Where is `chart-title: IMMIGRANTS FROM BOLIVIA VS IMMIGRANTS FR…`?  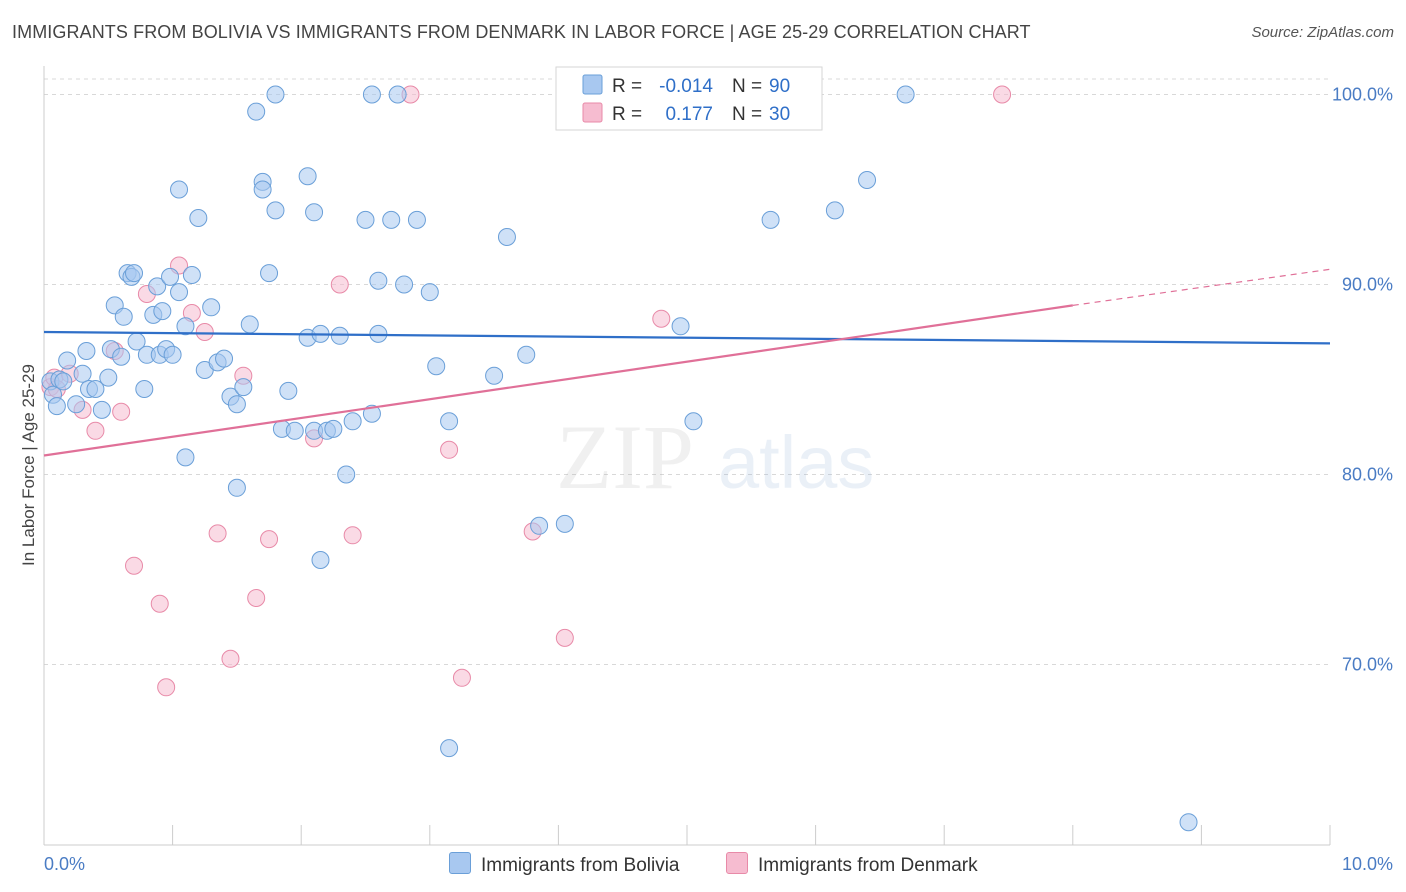
chart-title: IMMIGRANTS FROM BOLIVIA VS IMMIGRANTS FR… is located at coordinates (521, 32).